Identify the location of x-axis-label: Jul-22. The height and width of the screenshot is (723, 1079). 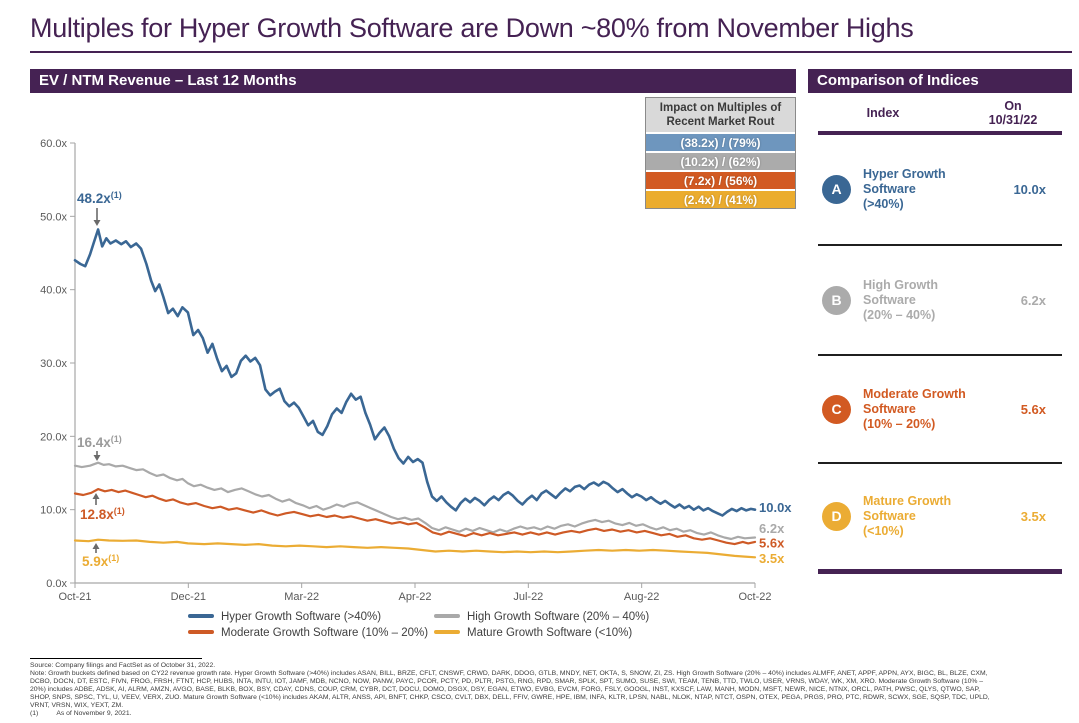
(528, 597).